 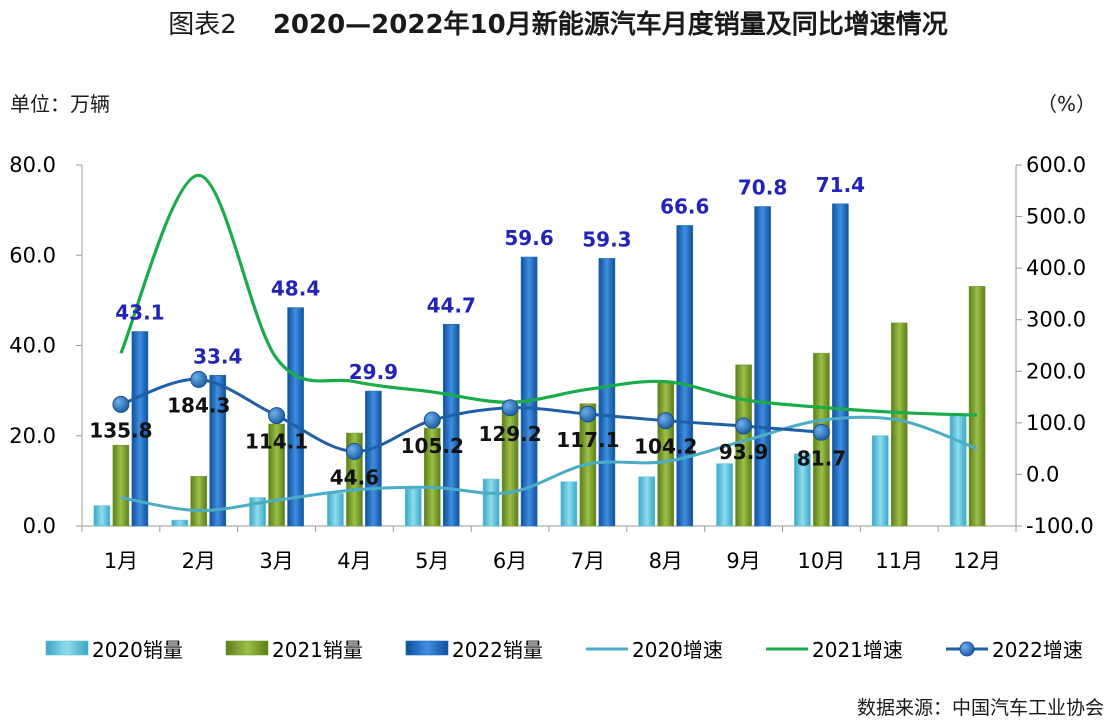 I want to click on bar-value-label: 59.3, so click(x=606, y=239).